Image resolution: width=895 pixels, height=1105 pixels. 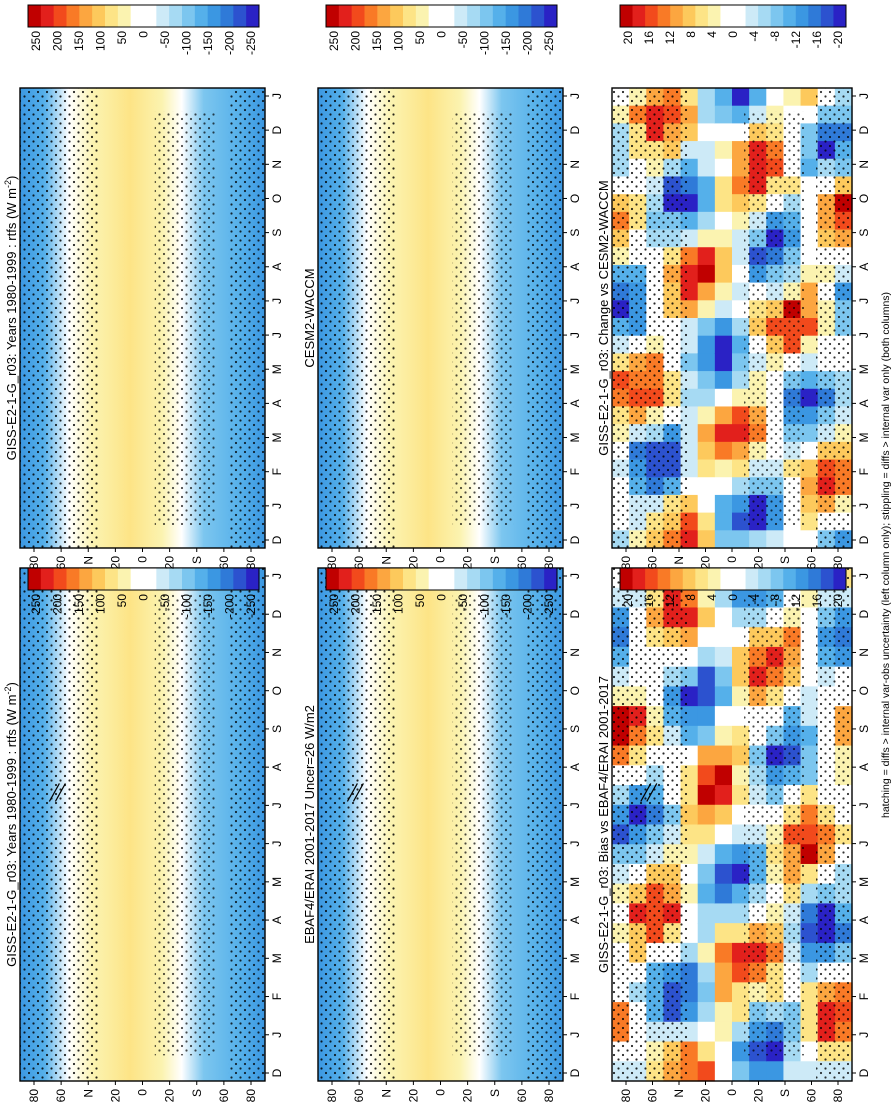 I want to click on lat-tick-label: S, so click(x=495, y=560).